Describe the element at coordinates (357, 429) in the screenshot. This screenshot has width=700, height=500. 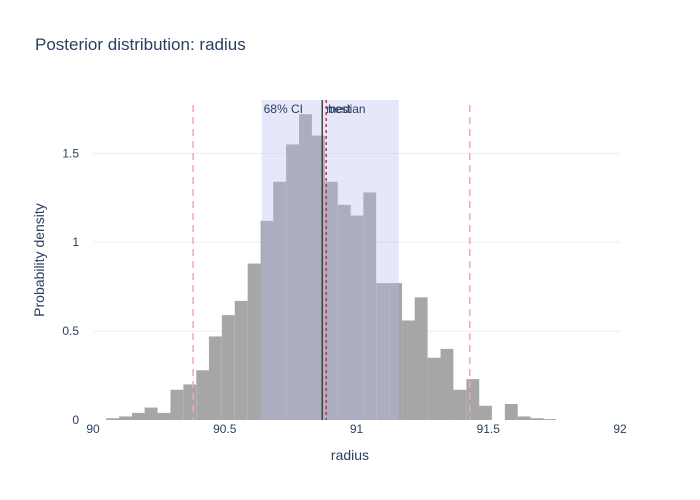
I see `x-tick-label: 91` at that location.